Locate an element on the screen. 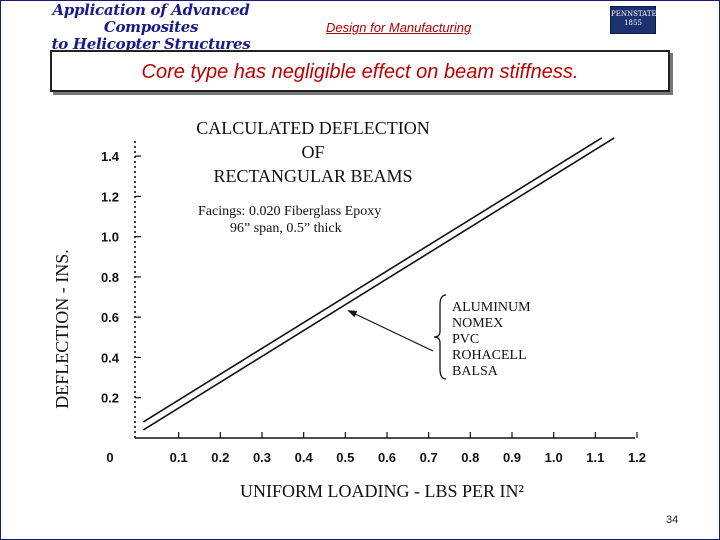  legend-brace is located at coordinates (440, 337).